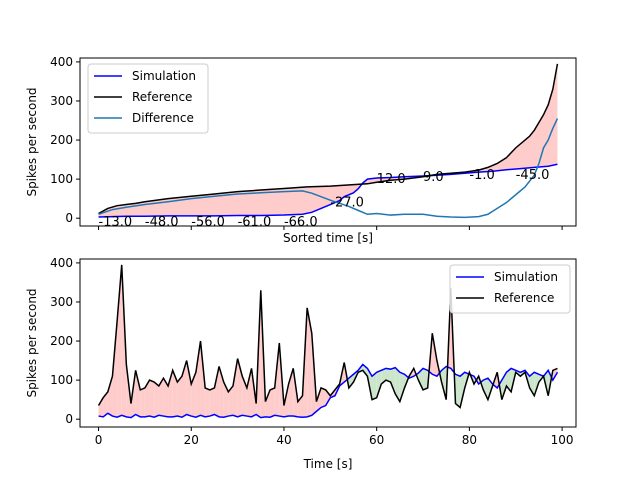  Describe the element at coordinates (433, 177) in the screenshot. I see `top-annotation: 9.0` at that location.